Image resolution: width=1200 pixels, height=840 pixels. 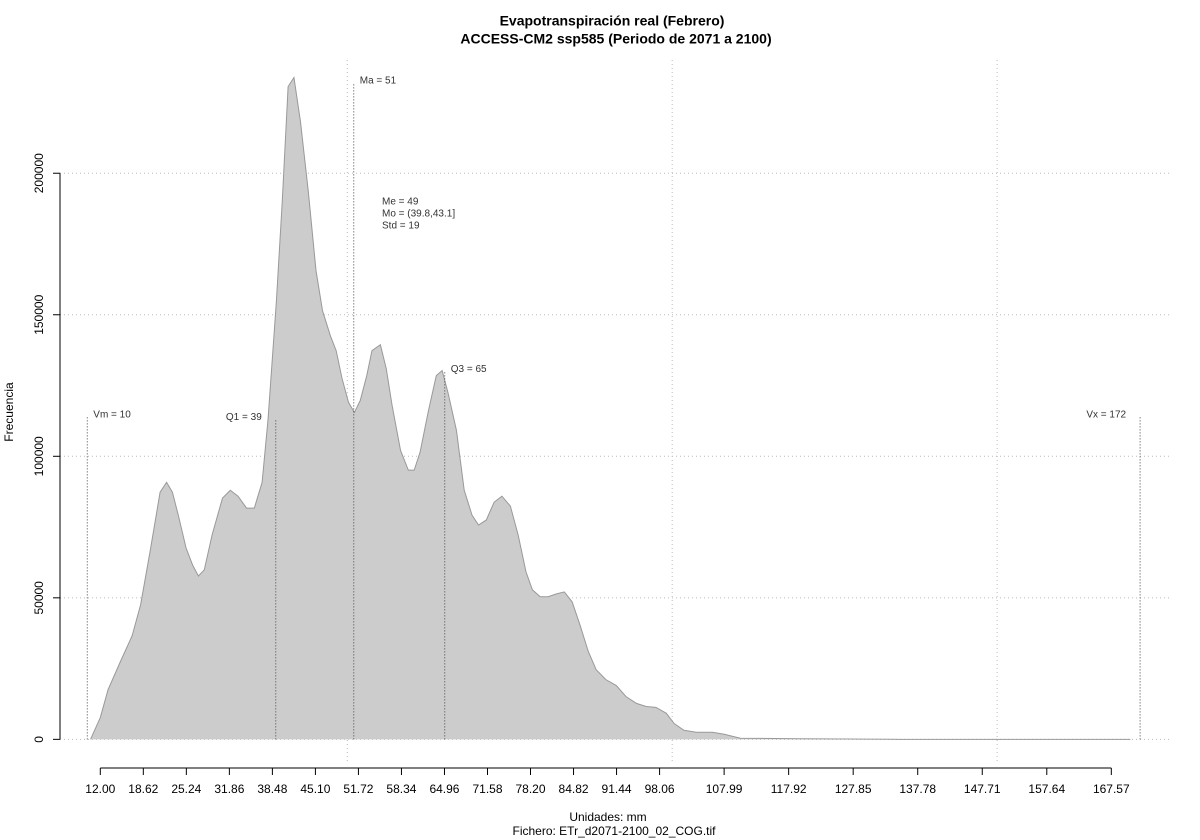 I want to click on x-tick-label: 84.82, so click(x=574, y=789).